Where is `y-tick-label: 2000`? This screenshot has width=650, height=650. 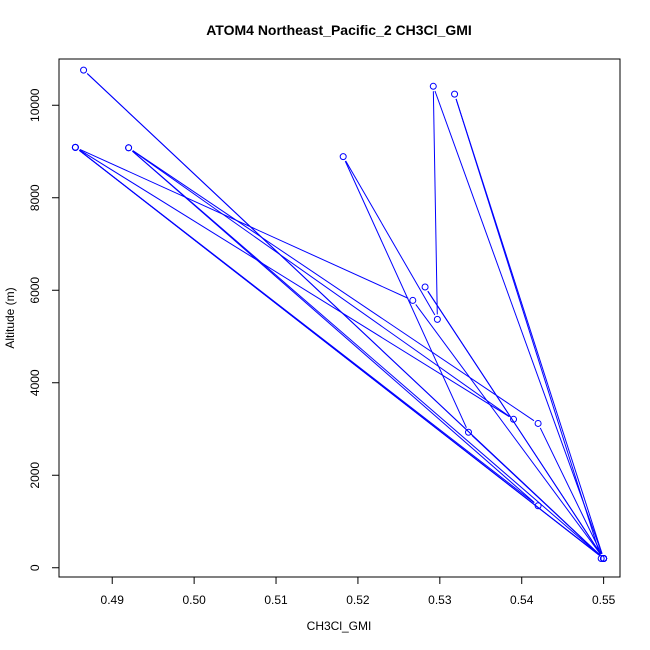 y-tick-label: 2000 is located at coordinates (35, 475).